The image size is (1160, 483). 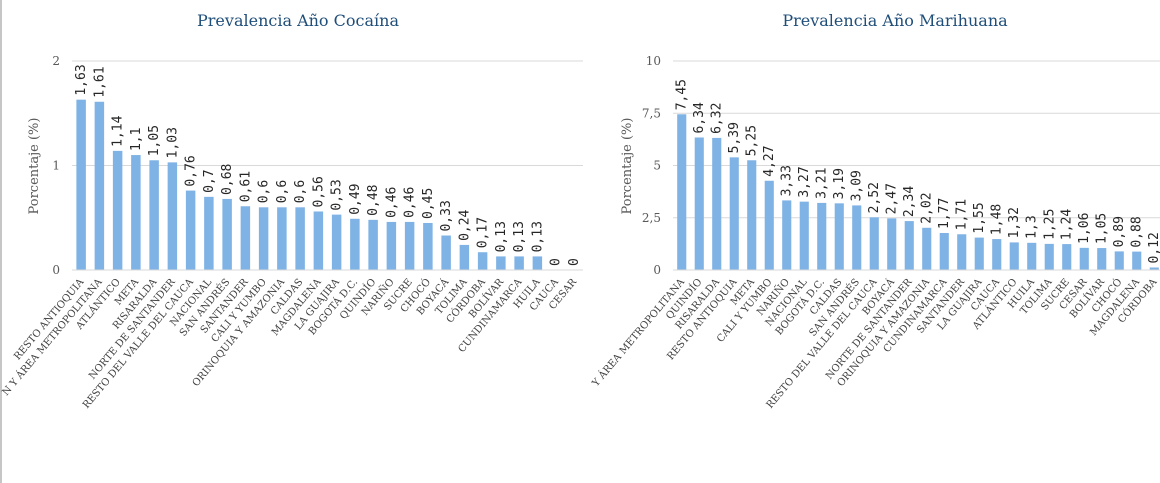 What do you see at coordinates (318, 191) in the screenshot?
I see `cocaine-data-label: 0,56` at bounding box center [318, 191].